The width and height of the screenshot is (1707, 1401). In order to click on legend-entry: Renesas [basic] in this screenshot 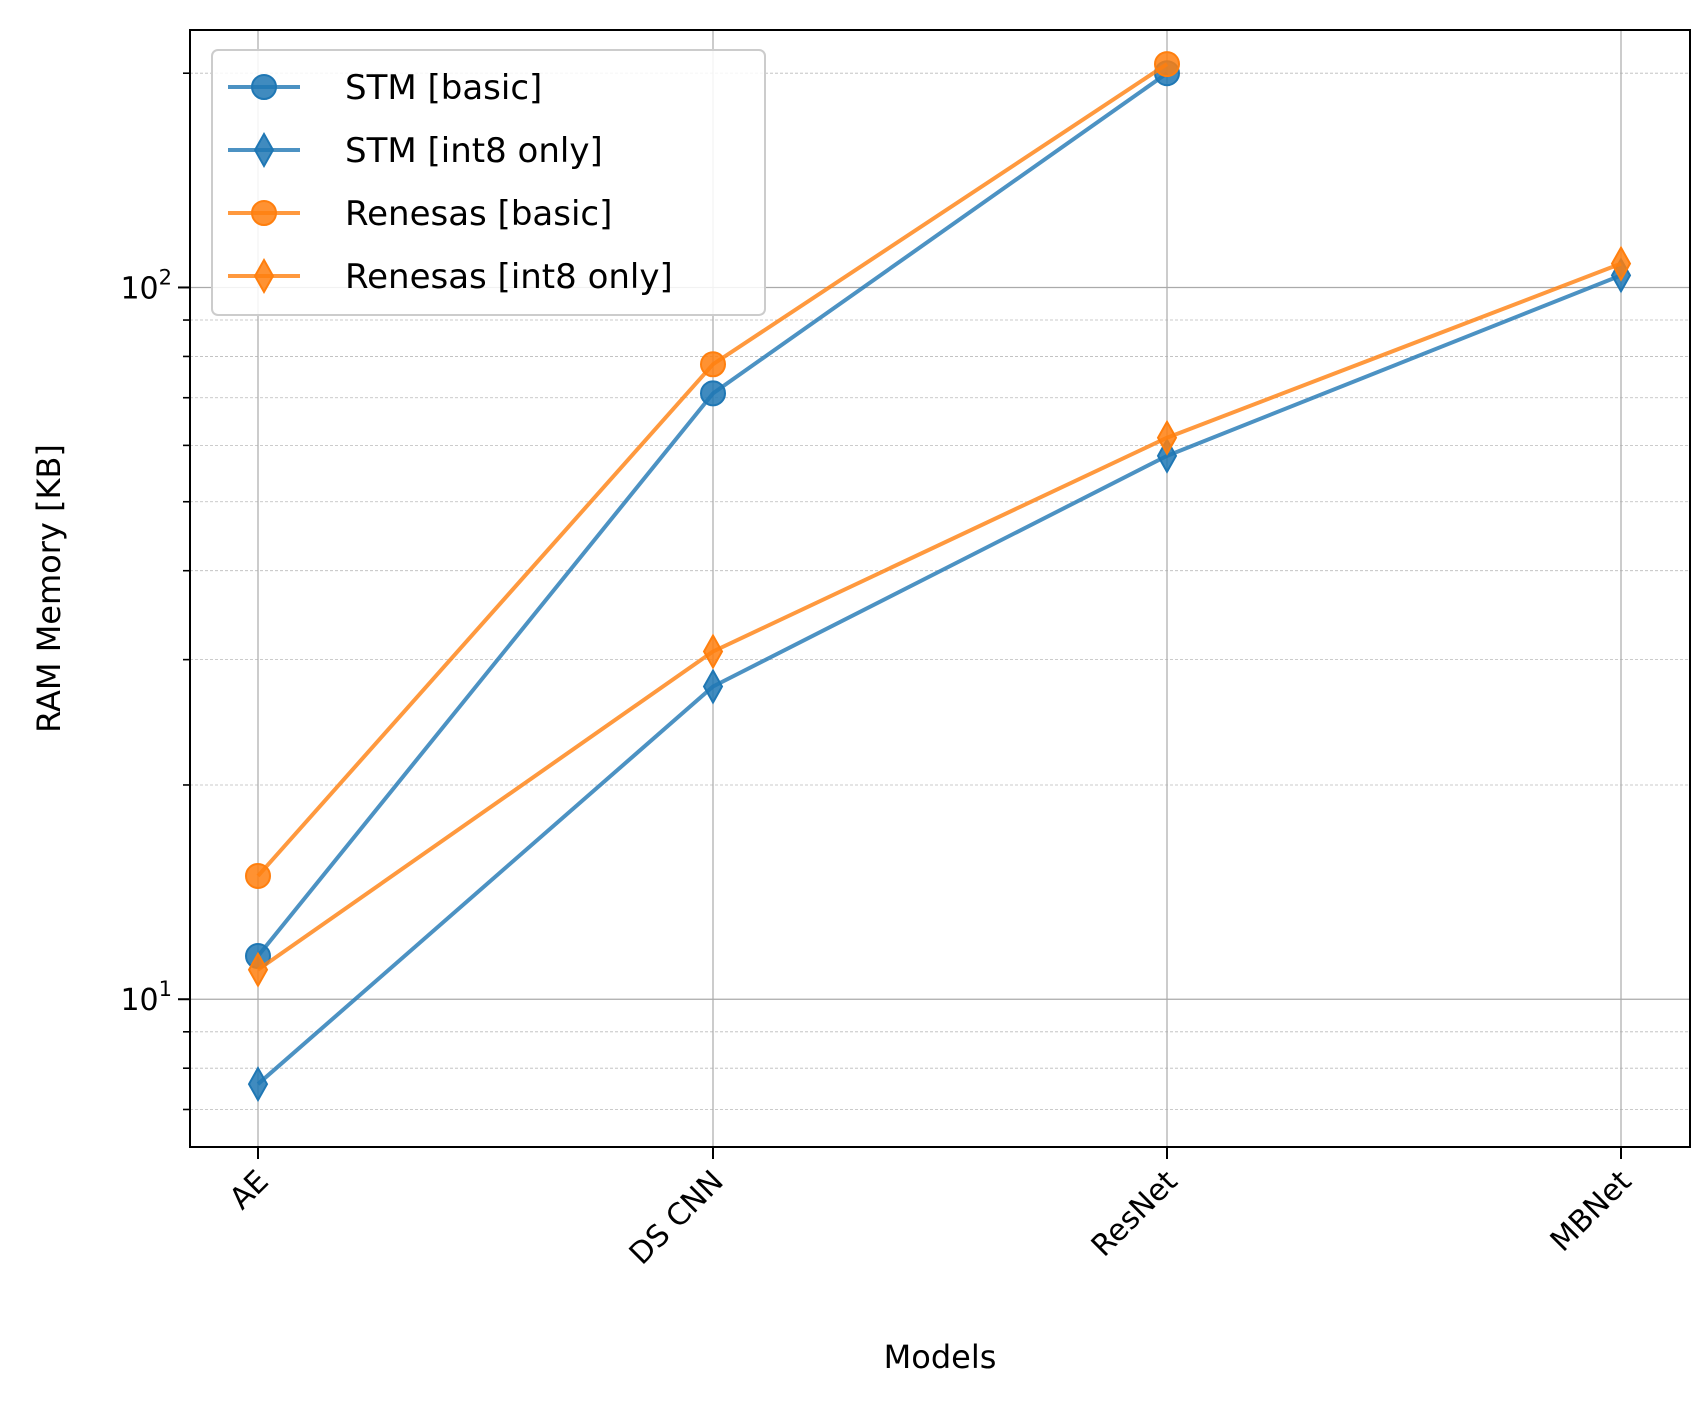, I will do `click(420, 214)`.